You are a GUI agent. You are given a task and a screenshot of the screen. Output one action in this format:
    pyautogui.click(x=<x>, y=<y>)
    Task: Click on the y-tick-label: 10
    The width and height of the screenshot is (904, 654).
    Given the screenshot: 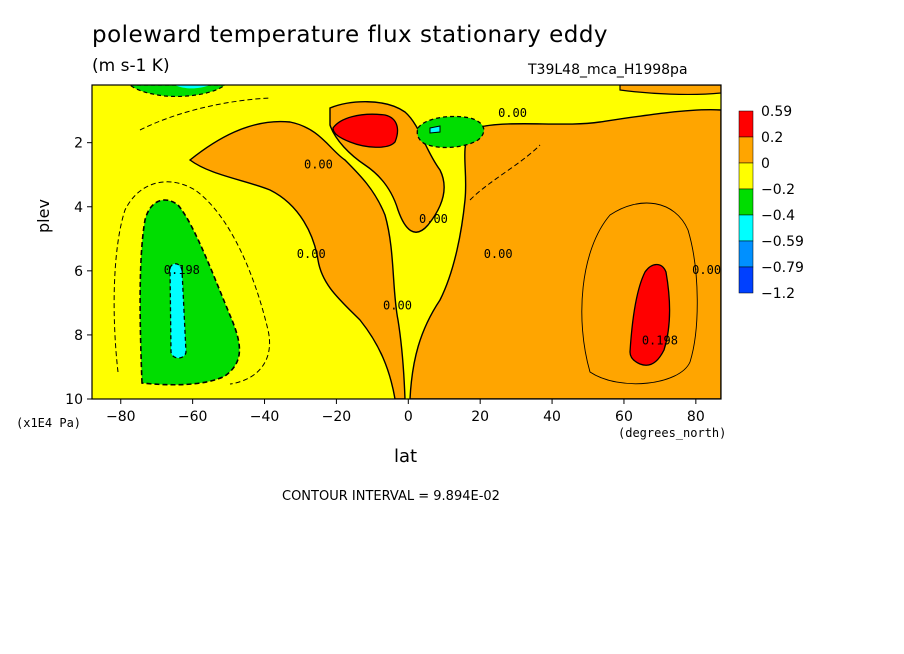 What is the action you would take?
    pyautogui.click(x=74, y=400)
    